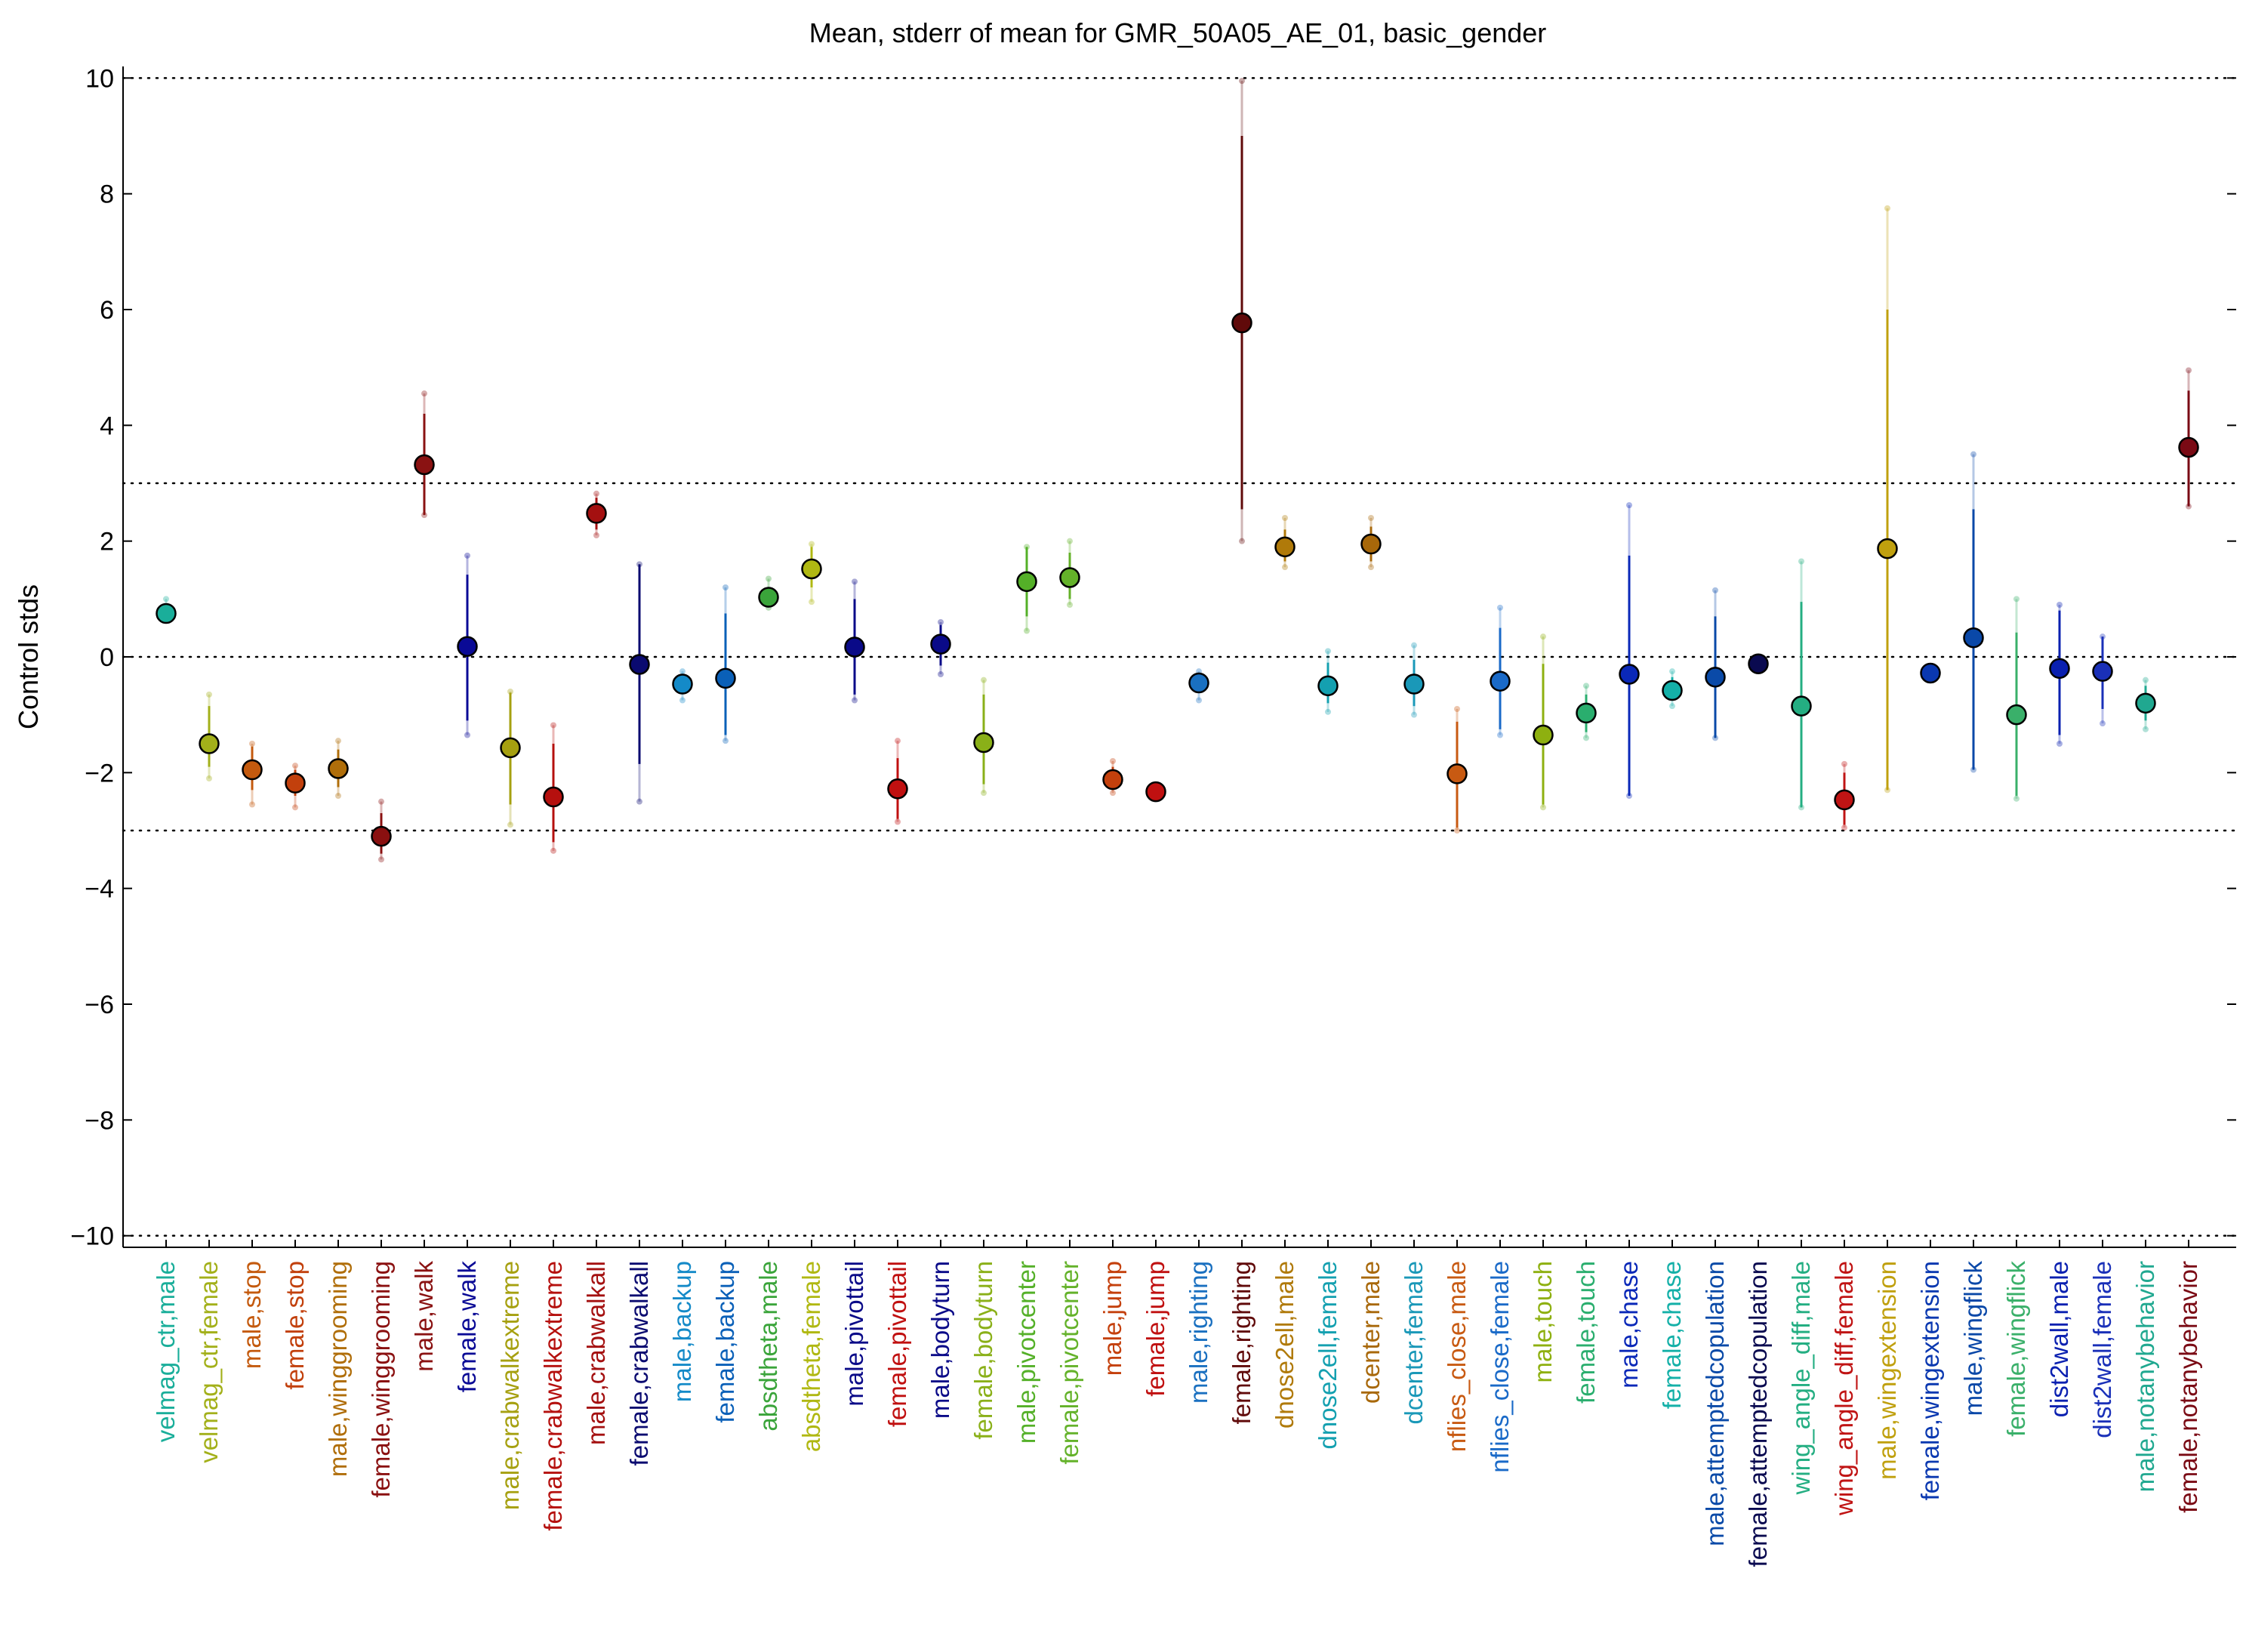  What do you see at coordinates (1285, 1345) in the screenshot?
I see `category-label: dnose2ell,male` at bounding box center [1285, 1345].